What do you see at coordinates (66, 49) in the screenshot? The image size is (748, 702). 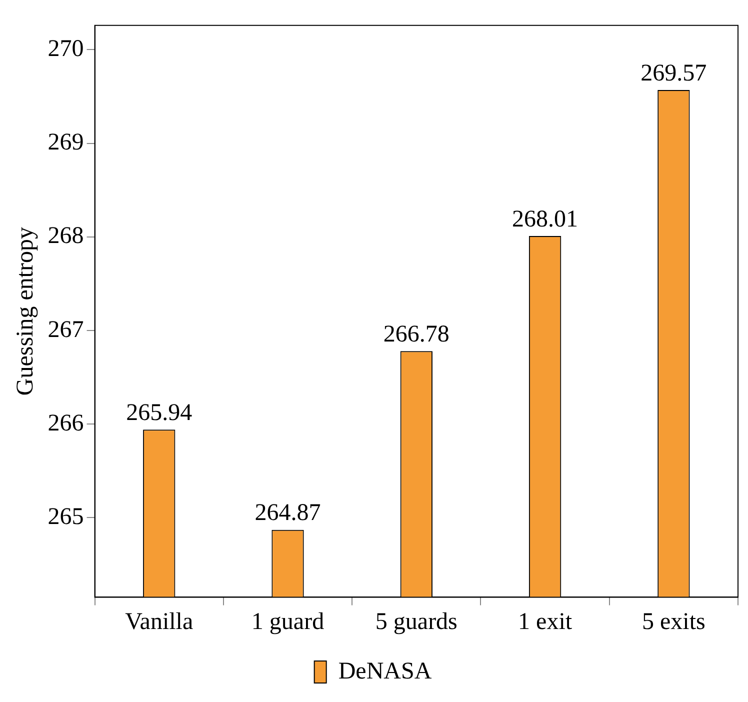 I see `y-tick-label: 270` at bounding box center [66, 49].